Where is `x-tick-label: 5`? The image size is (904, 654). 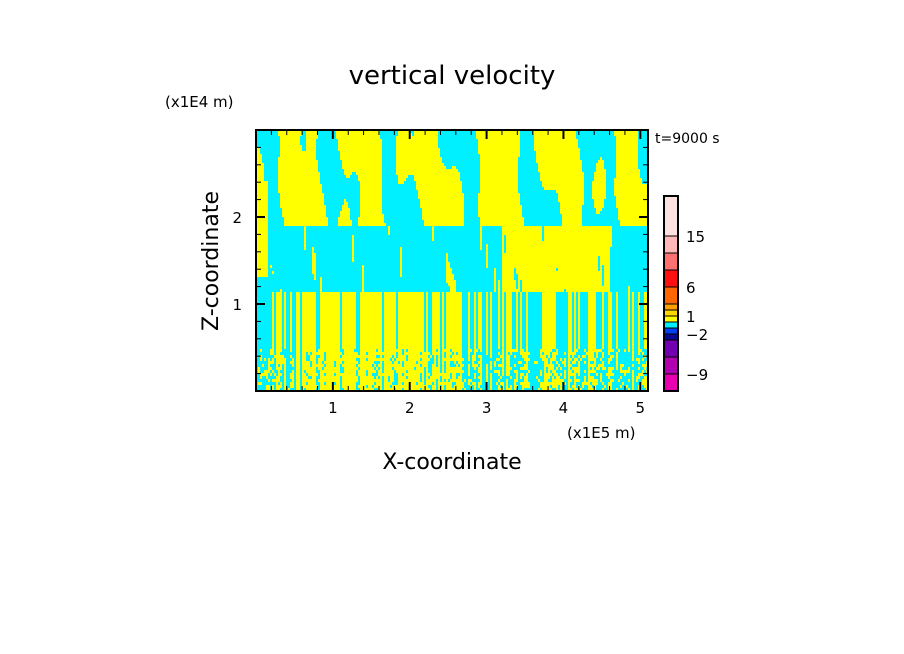 x-tick-label: 5 is located at coordinates (641, 408).